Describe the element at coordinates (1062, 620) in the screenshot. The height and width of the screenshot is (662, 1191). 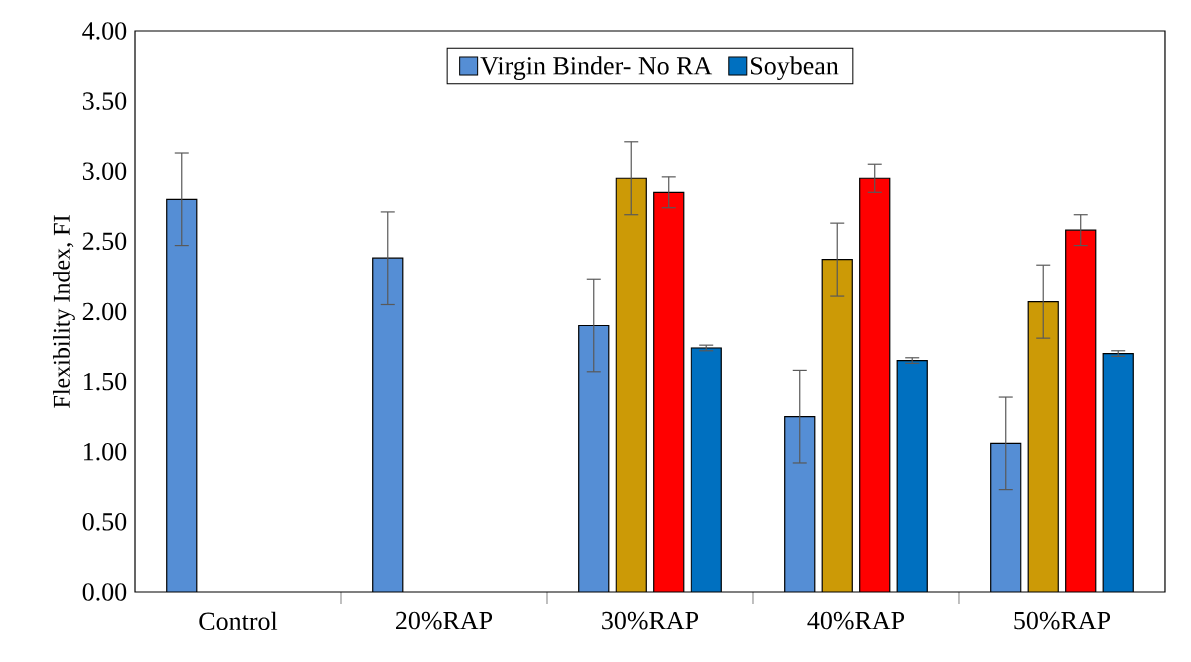
I see `x-tick-label: 50%RAP` at that location.